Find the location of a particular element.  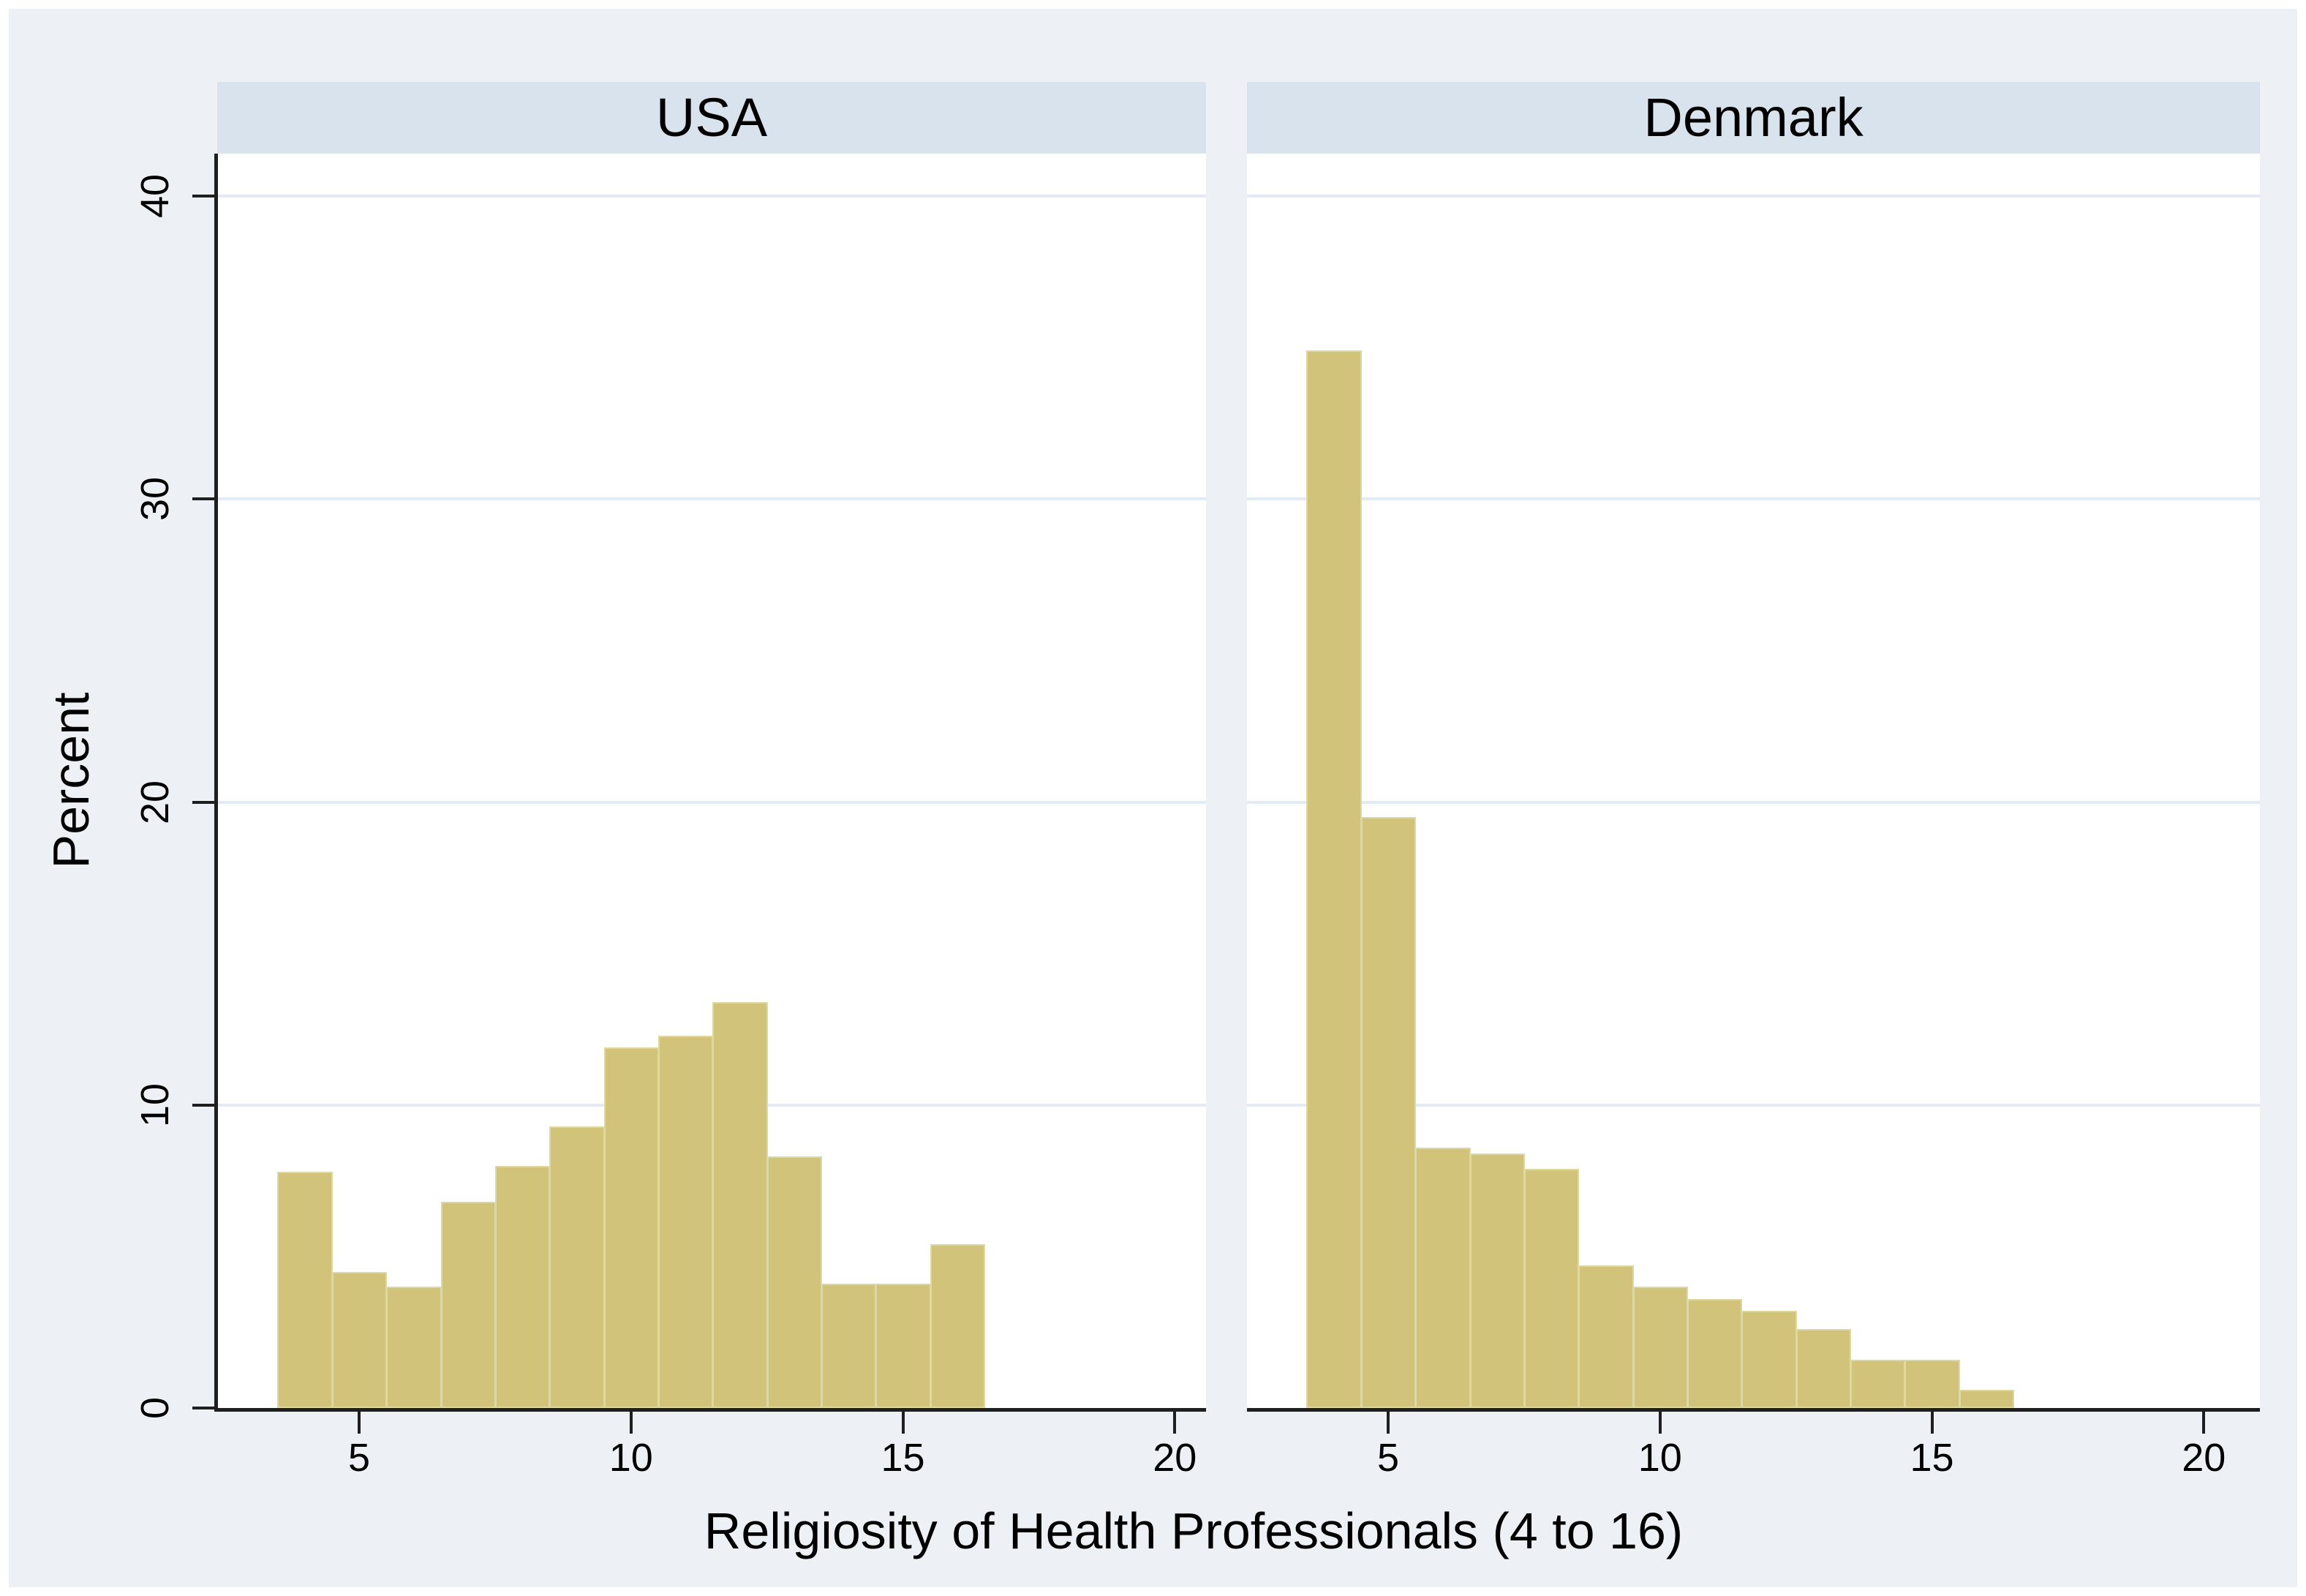

x-axis-line-denmark is located at coordinates (1754, 1410).